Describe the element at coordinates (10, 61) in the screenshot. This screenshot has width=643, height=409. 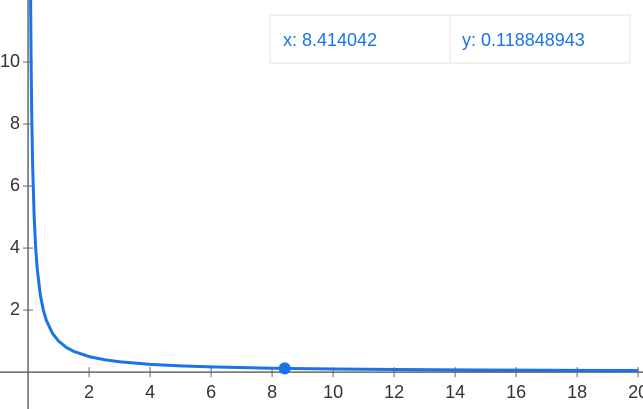
I see `y-tick-label: 10` at that location.